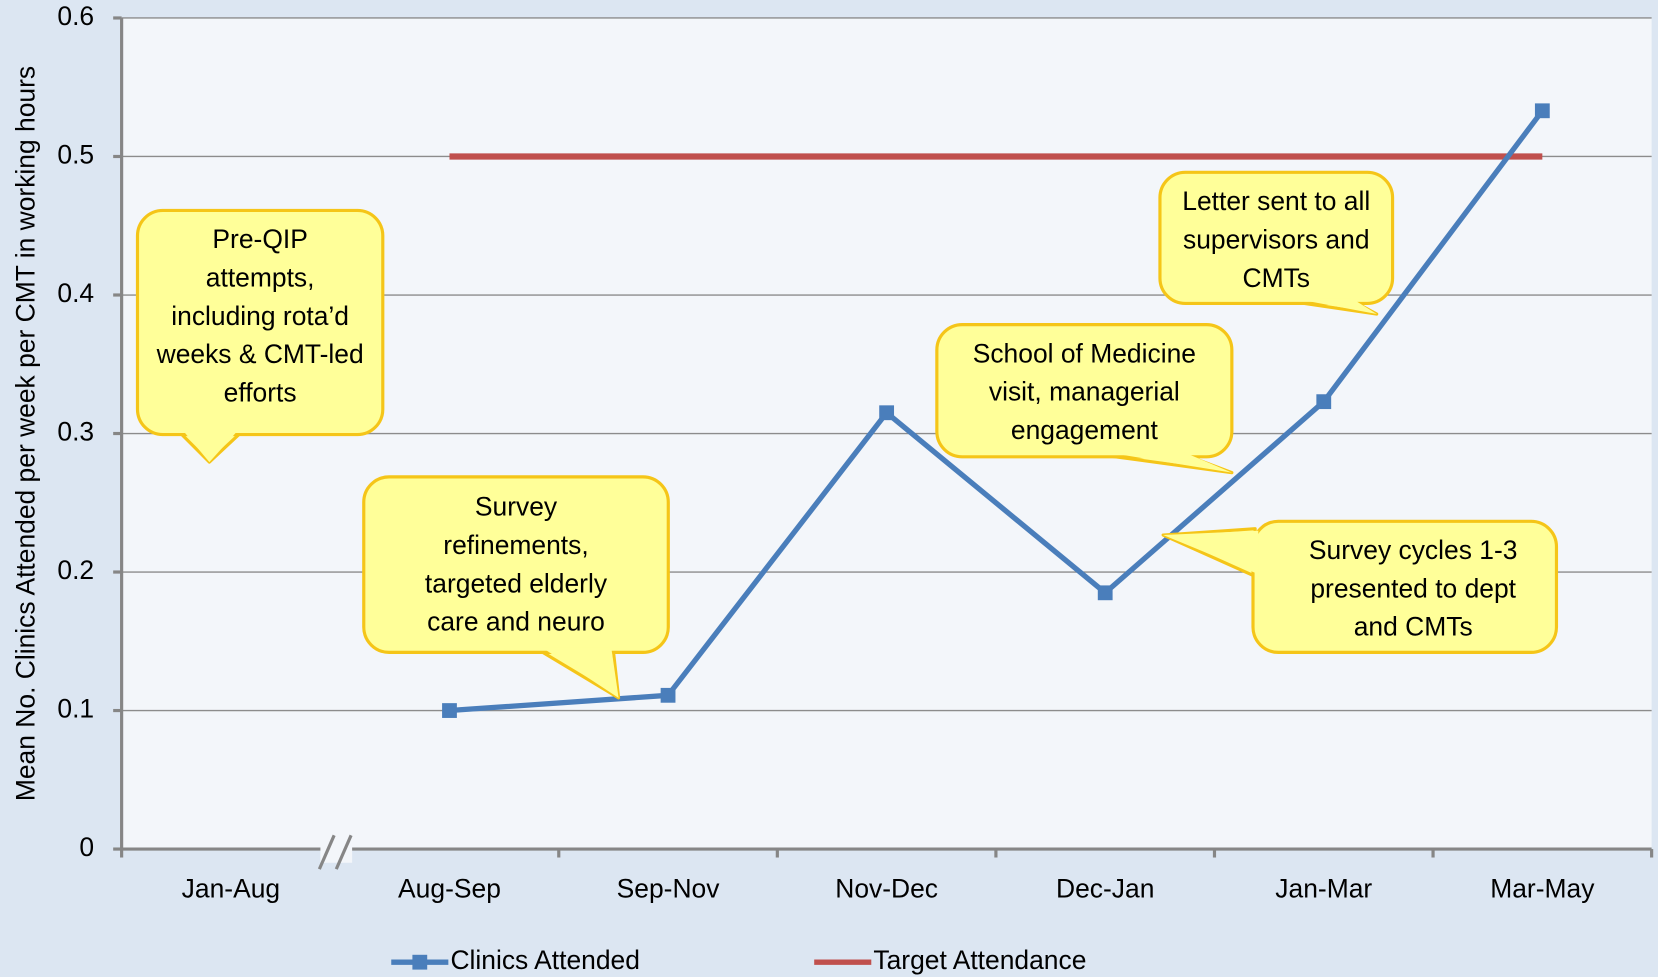 The image size is (1658, 977). Describe the element at coordinates (75, 16) in the screenshot. I see `y-tick-label: 0.6` at that location.